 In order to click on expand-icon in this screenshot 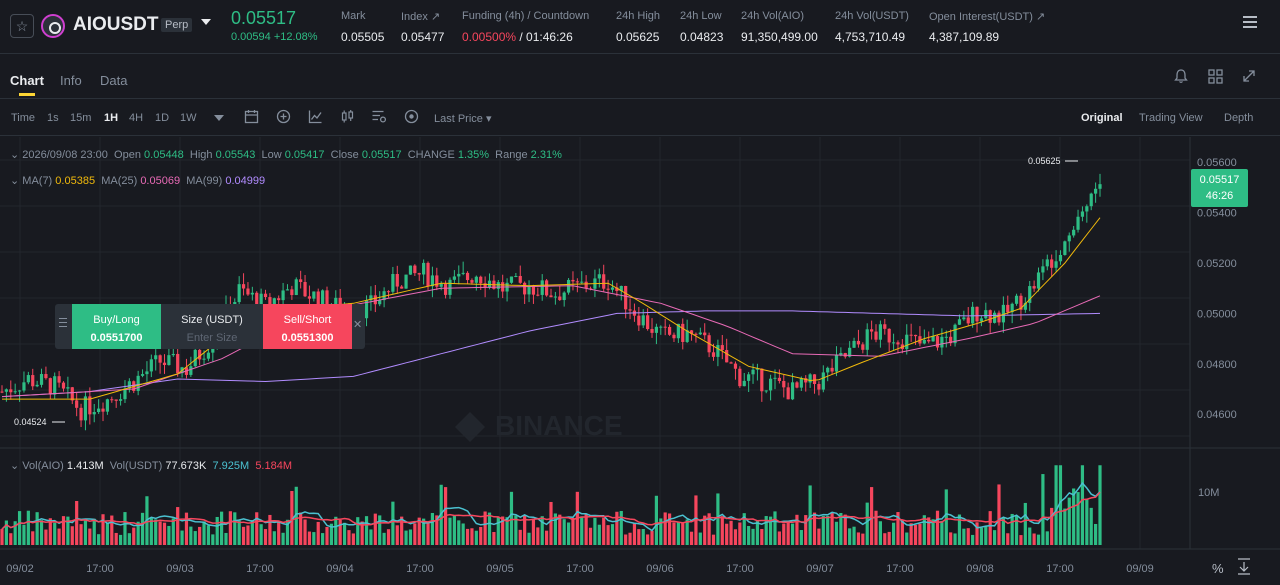, I will do `click(1249, 77)`.